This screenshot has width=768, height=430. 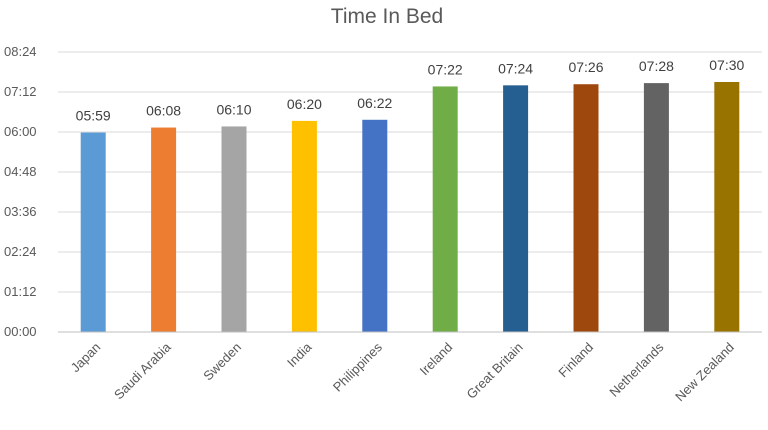 I want to click on data-label: 06:22, so click(x=374, y=103).